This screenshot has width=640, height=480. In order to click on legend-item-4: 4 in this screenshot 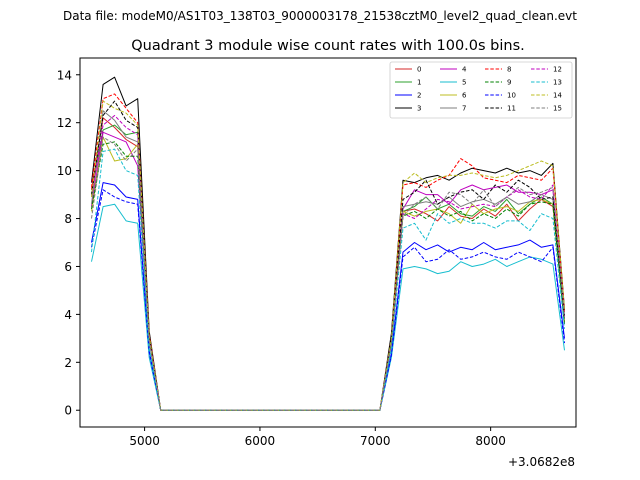, I will do `click(453, 70)`.